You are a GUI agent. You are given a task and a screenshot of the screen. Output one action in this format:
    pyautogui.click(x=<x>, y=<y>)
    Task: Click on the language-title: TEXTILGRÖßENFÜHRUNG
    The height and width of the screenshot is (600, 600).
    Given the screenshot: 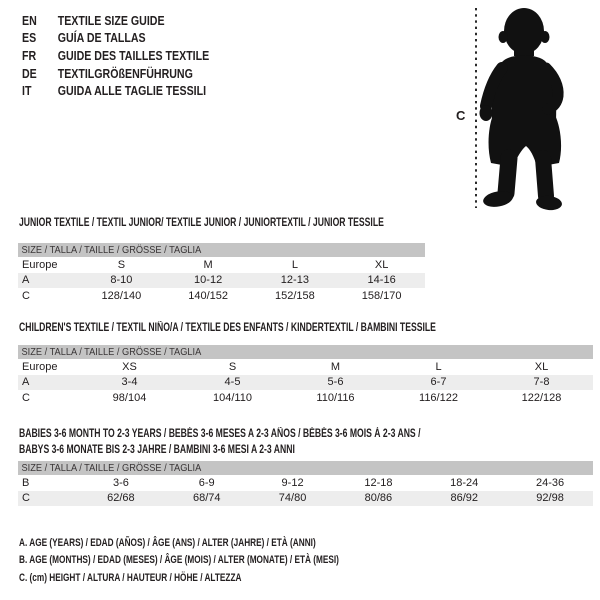 What is the action you would take?
    pyautogui.click(x=125, y=73)
    